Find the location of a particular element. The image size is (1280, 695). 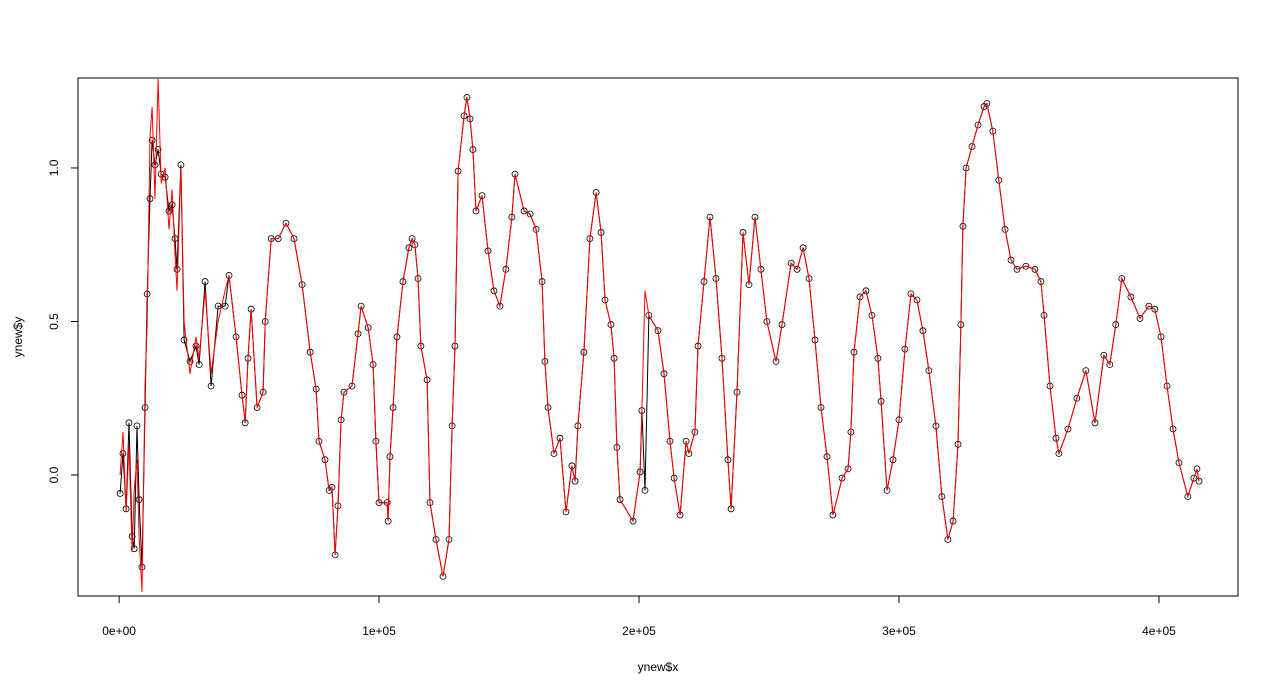

x-tick-label: 4e+05 is located at coordinates (1159, 631).